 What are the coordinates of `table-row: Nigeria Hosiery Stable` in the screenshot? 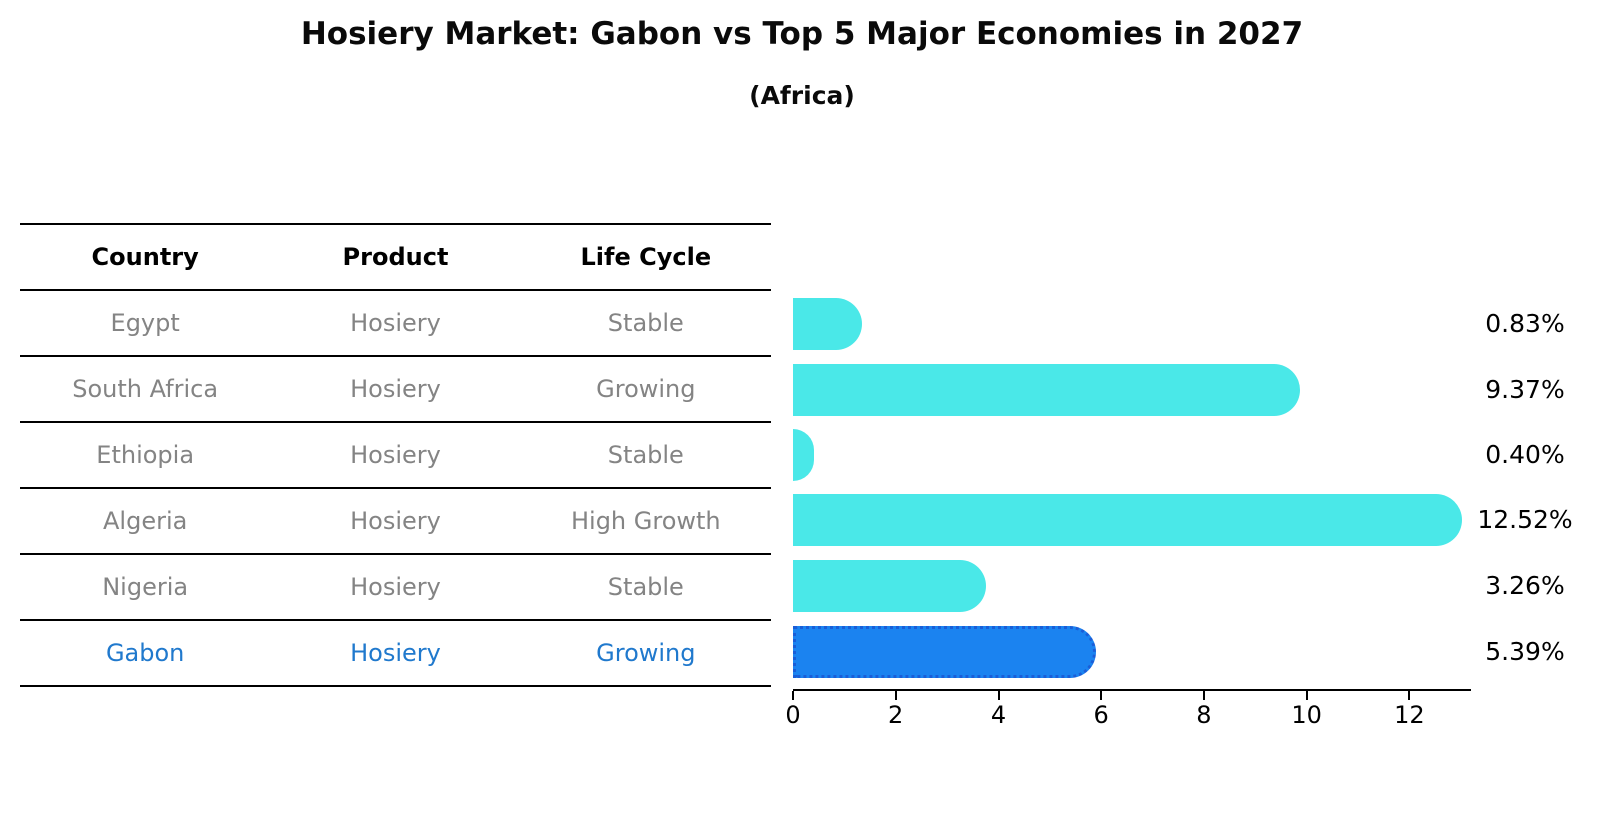 It's located at (395, 588).